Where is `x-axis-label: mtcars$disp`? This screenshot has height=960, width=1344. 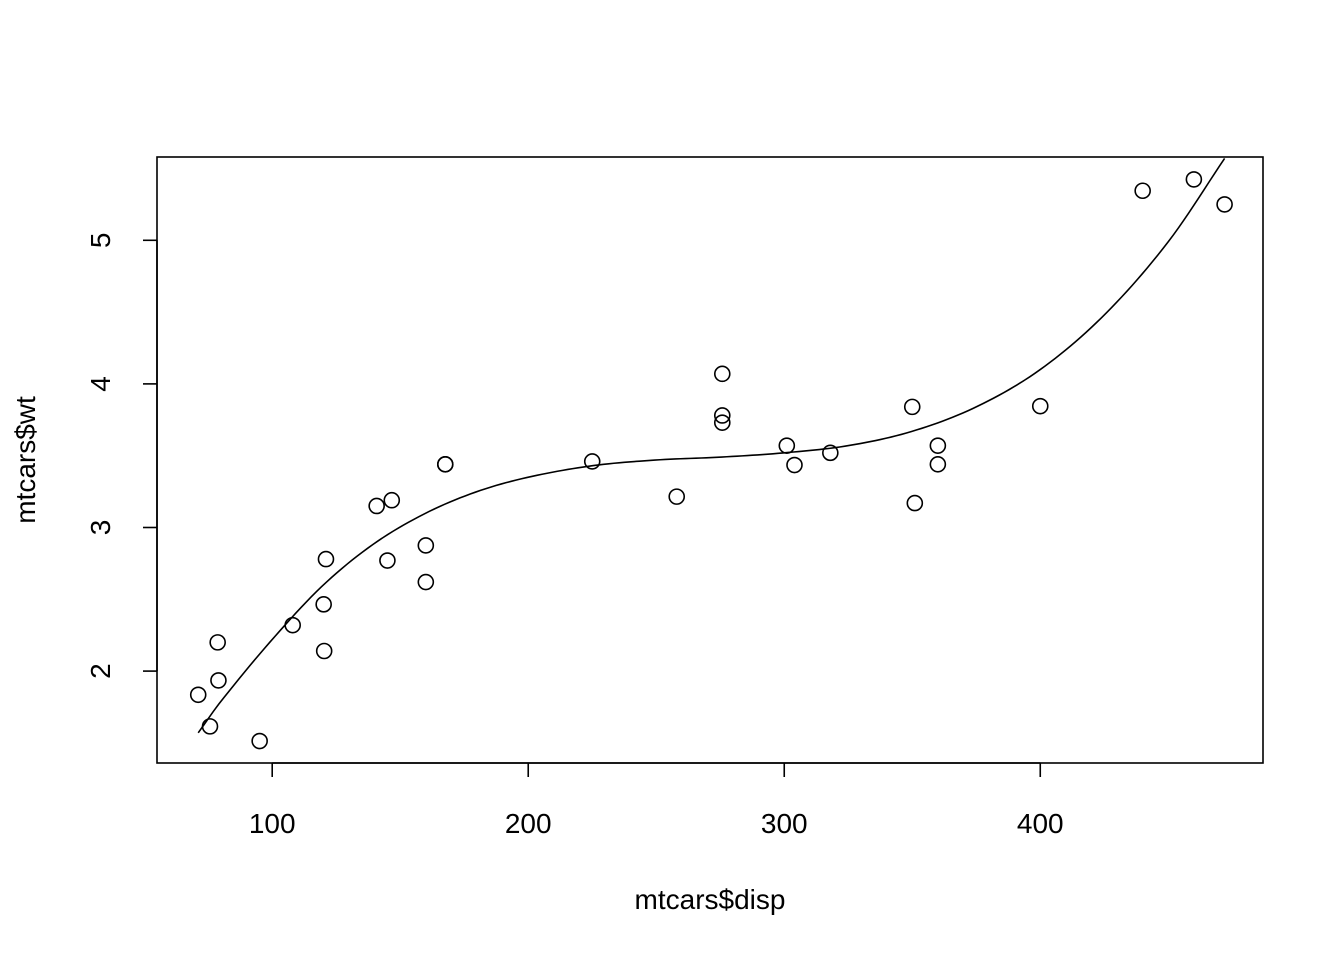
x-axis-label: mtcars$disp is located at coordinates (710, 899).